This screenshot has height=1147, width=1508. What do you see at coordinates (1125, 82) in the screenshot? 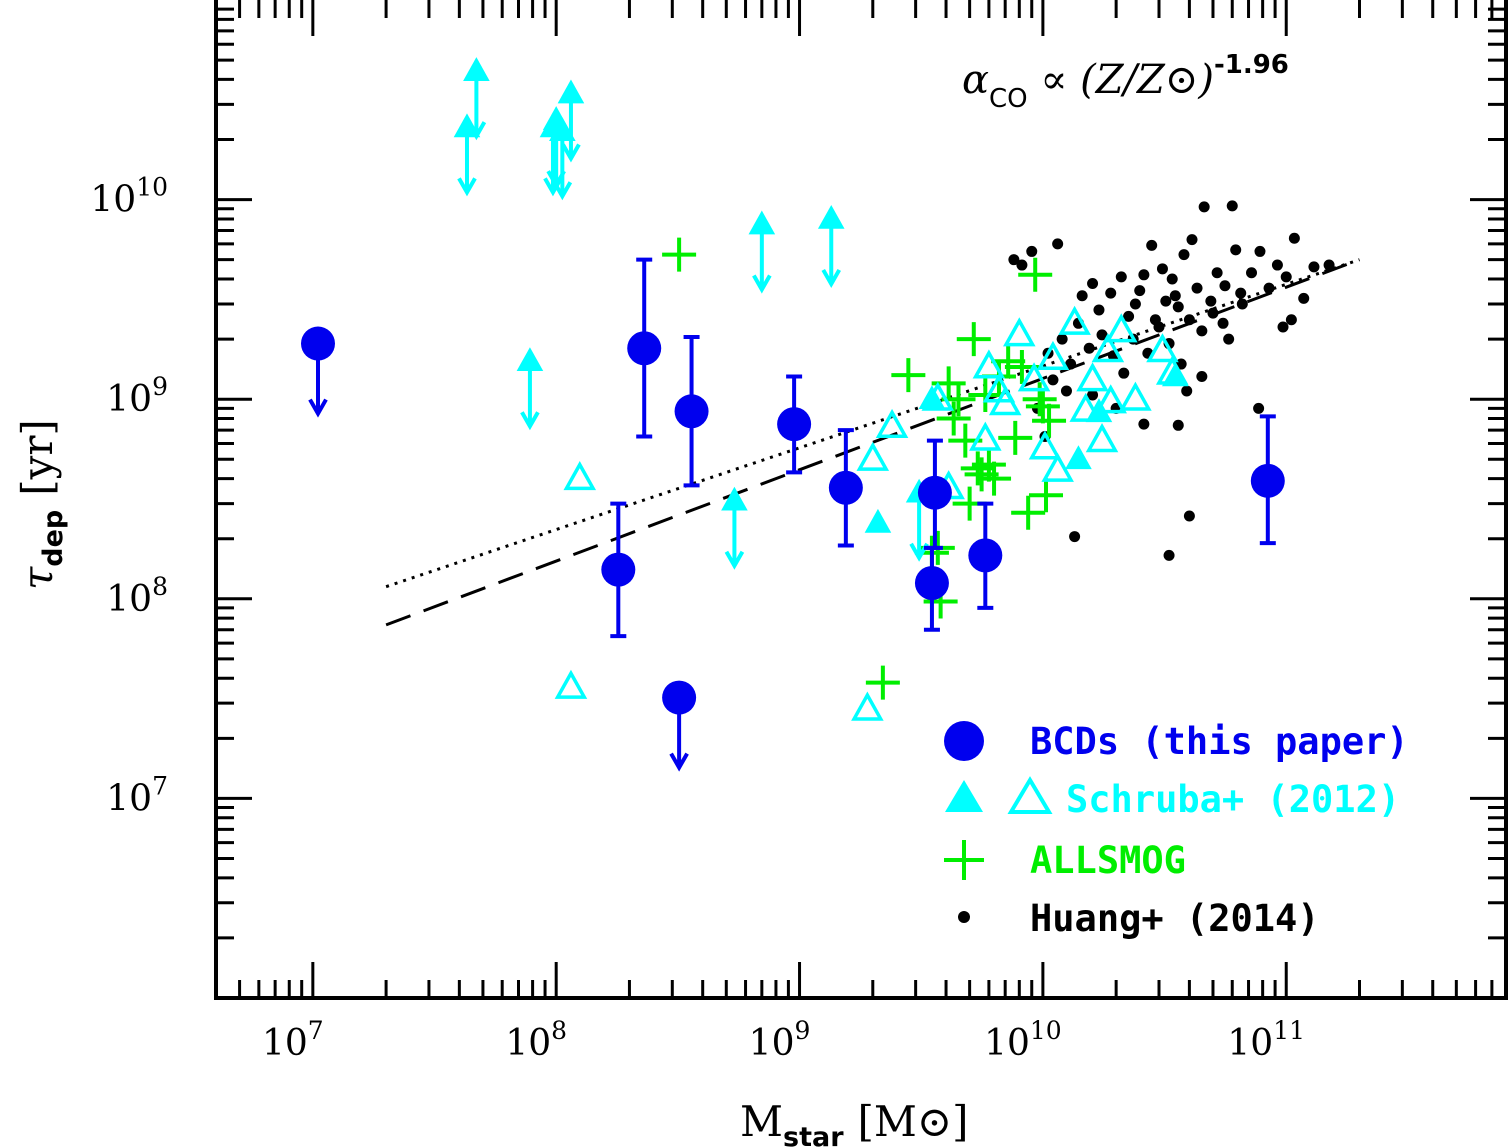
I see `annotation: αCO ∝ (Z/Z⊙)-1.96` at bounding box center [1125, 82].